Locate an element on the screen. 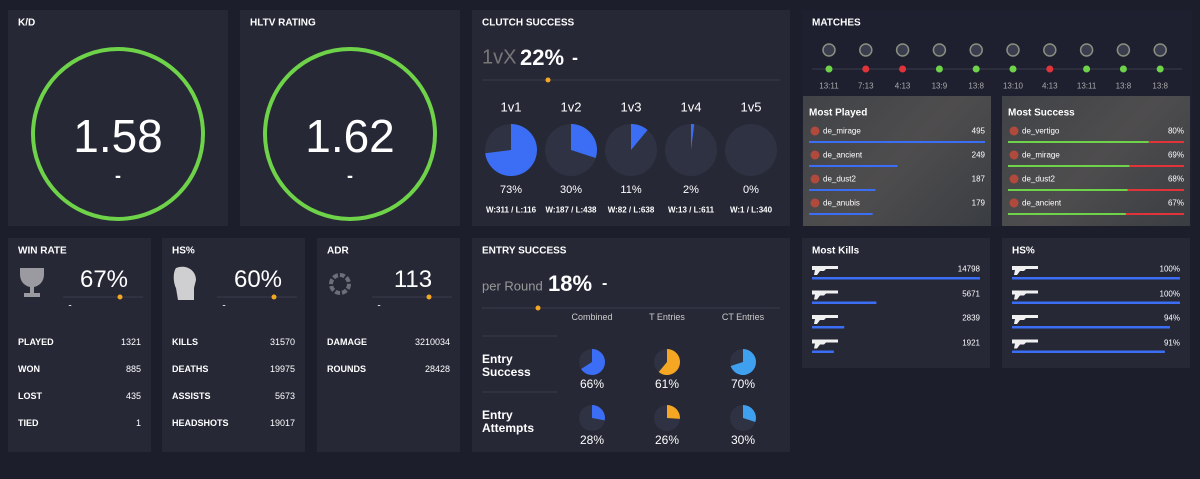 This screenshot has height=479, width=1200. weapon-value: 5671 is located at coordinates (971, 293).